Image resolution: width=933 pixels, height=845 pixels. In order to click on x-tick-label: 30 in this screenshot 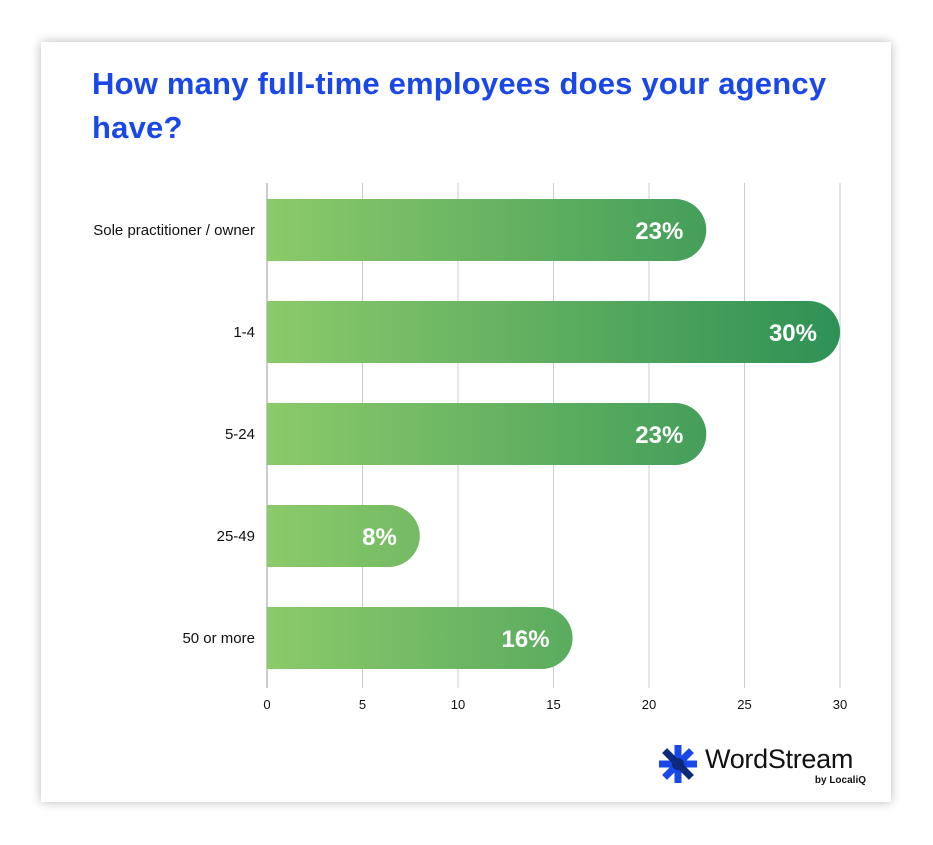, I will do `click(840, 704)`.